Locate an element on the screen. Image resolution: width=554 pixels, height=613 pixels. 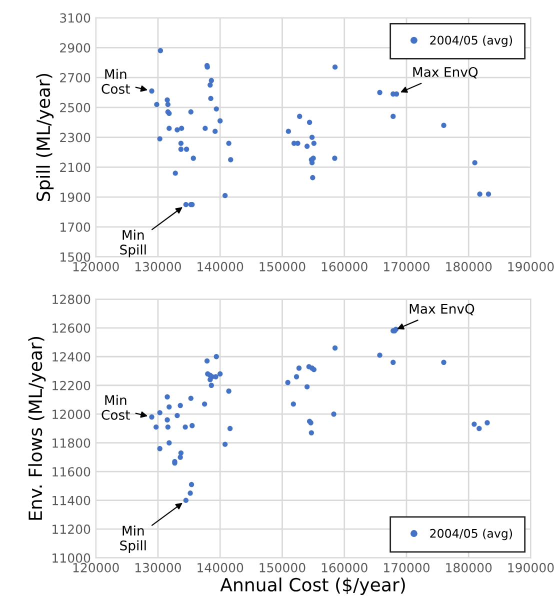
y-tick-label: 1500 is located at coordinates (75, 257).